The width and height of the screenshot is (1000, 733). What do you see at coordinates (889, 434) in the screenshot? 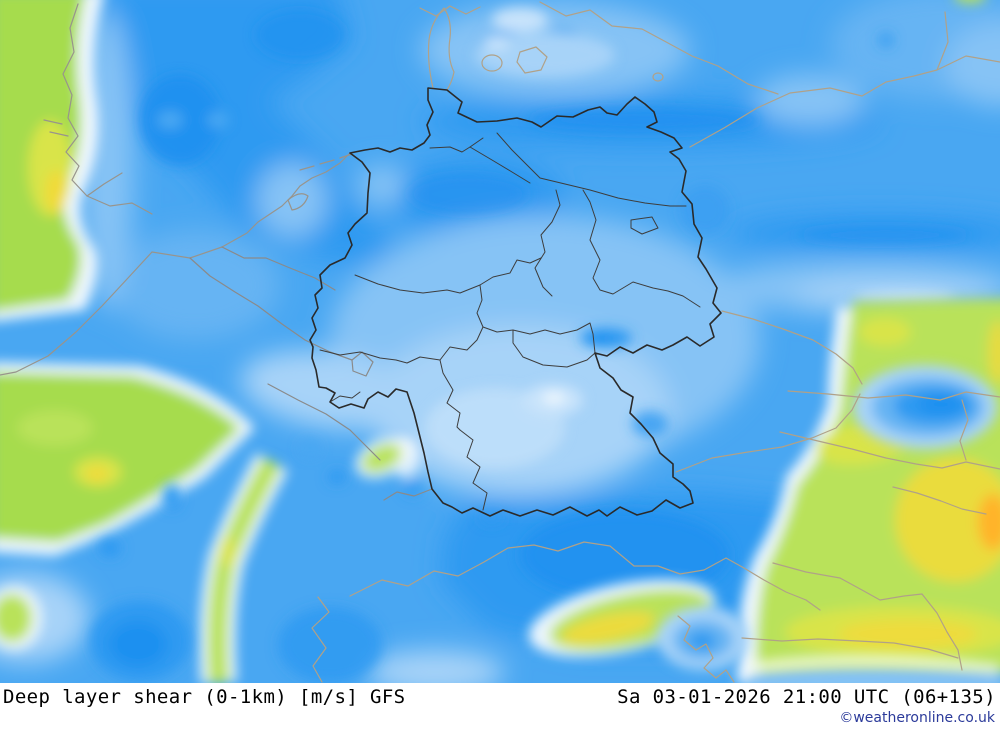
I see `austria-hungary-border` at bounding box center [889, 434].